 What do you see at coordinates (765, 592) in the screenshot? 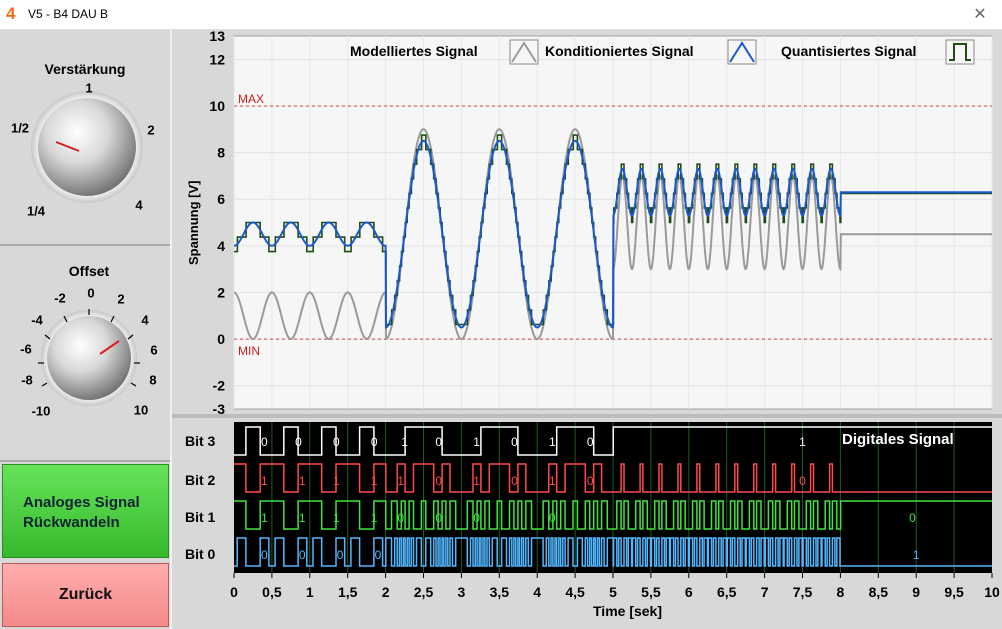
I see `x-tick-label: 7` at bounding box center [765, 592].